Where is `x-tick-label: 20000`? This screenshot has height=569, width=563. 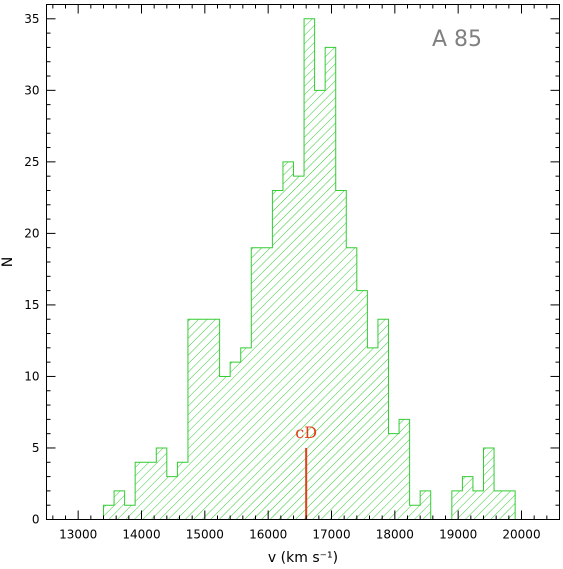
x-tick-label: 20000 is located at coordinates (521, 535).